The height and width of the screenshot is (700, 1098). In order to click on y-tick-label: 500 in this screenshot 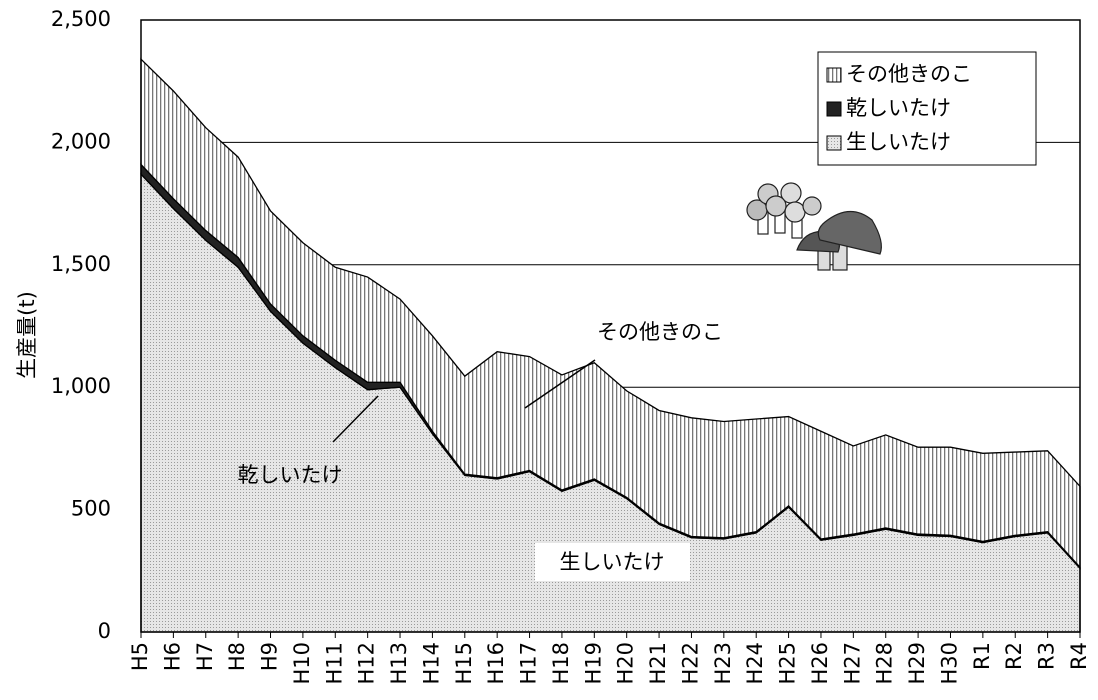, I will do `click(91, 509)`.